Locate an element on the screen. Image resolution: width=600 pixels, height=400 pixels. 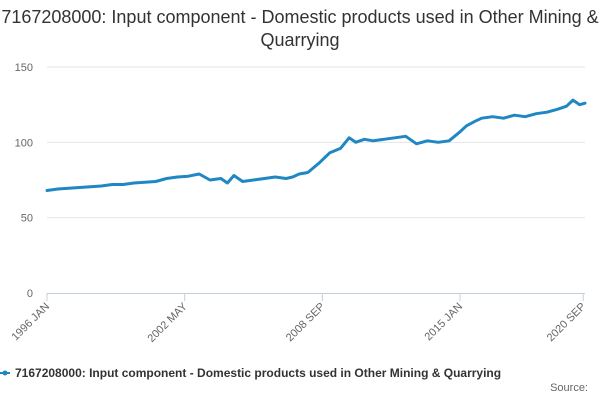
y-axis-ticks: 0 50 100 150 is located at coordinates (24, 181).